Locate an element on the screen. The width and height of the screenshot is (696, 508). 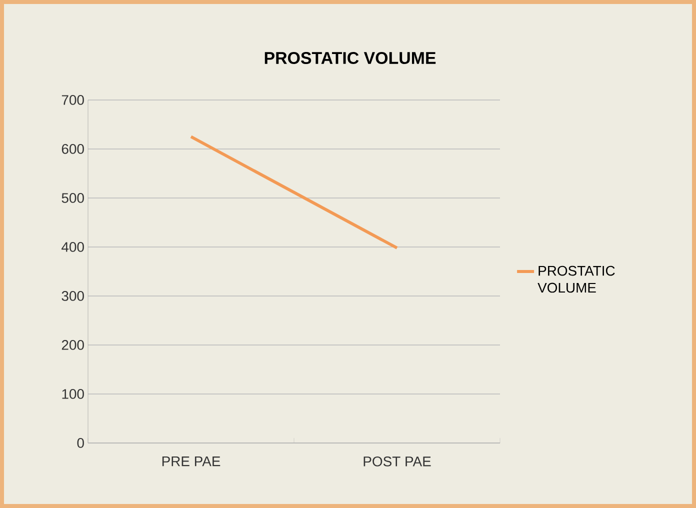
y-tick-label: 600 is located at coordinates (73, 149).